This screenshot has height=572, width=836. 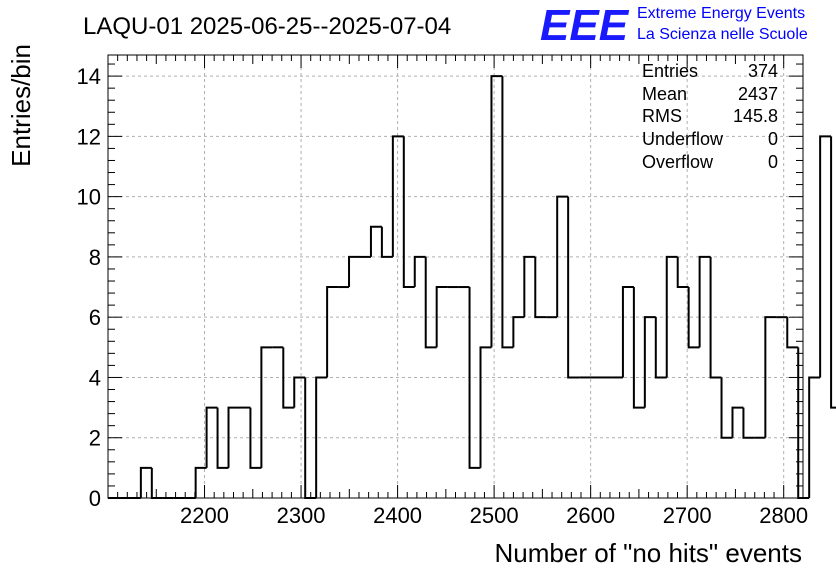 What do you see at coordinates (755, 116) in the screenshot?
I see `stat-value-rms: 145.8` at bounding box center [755, 116].